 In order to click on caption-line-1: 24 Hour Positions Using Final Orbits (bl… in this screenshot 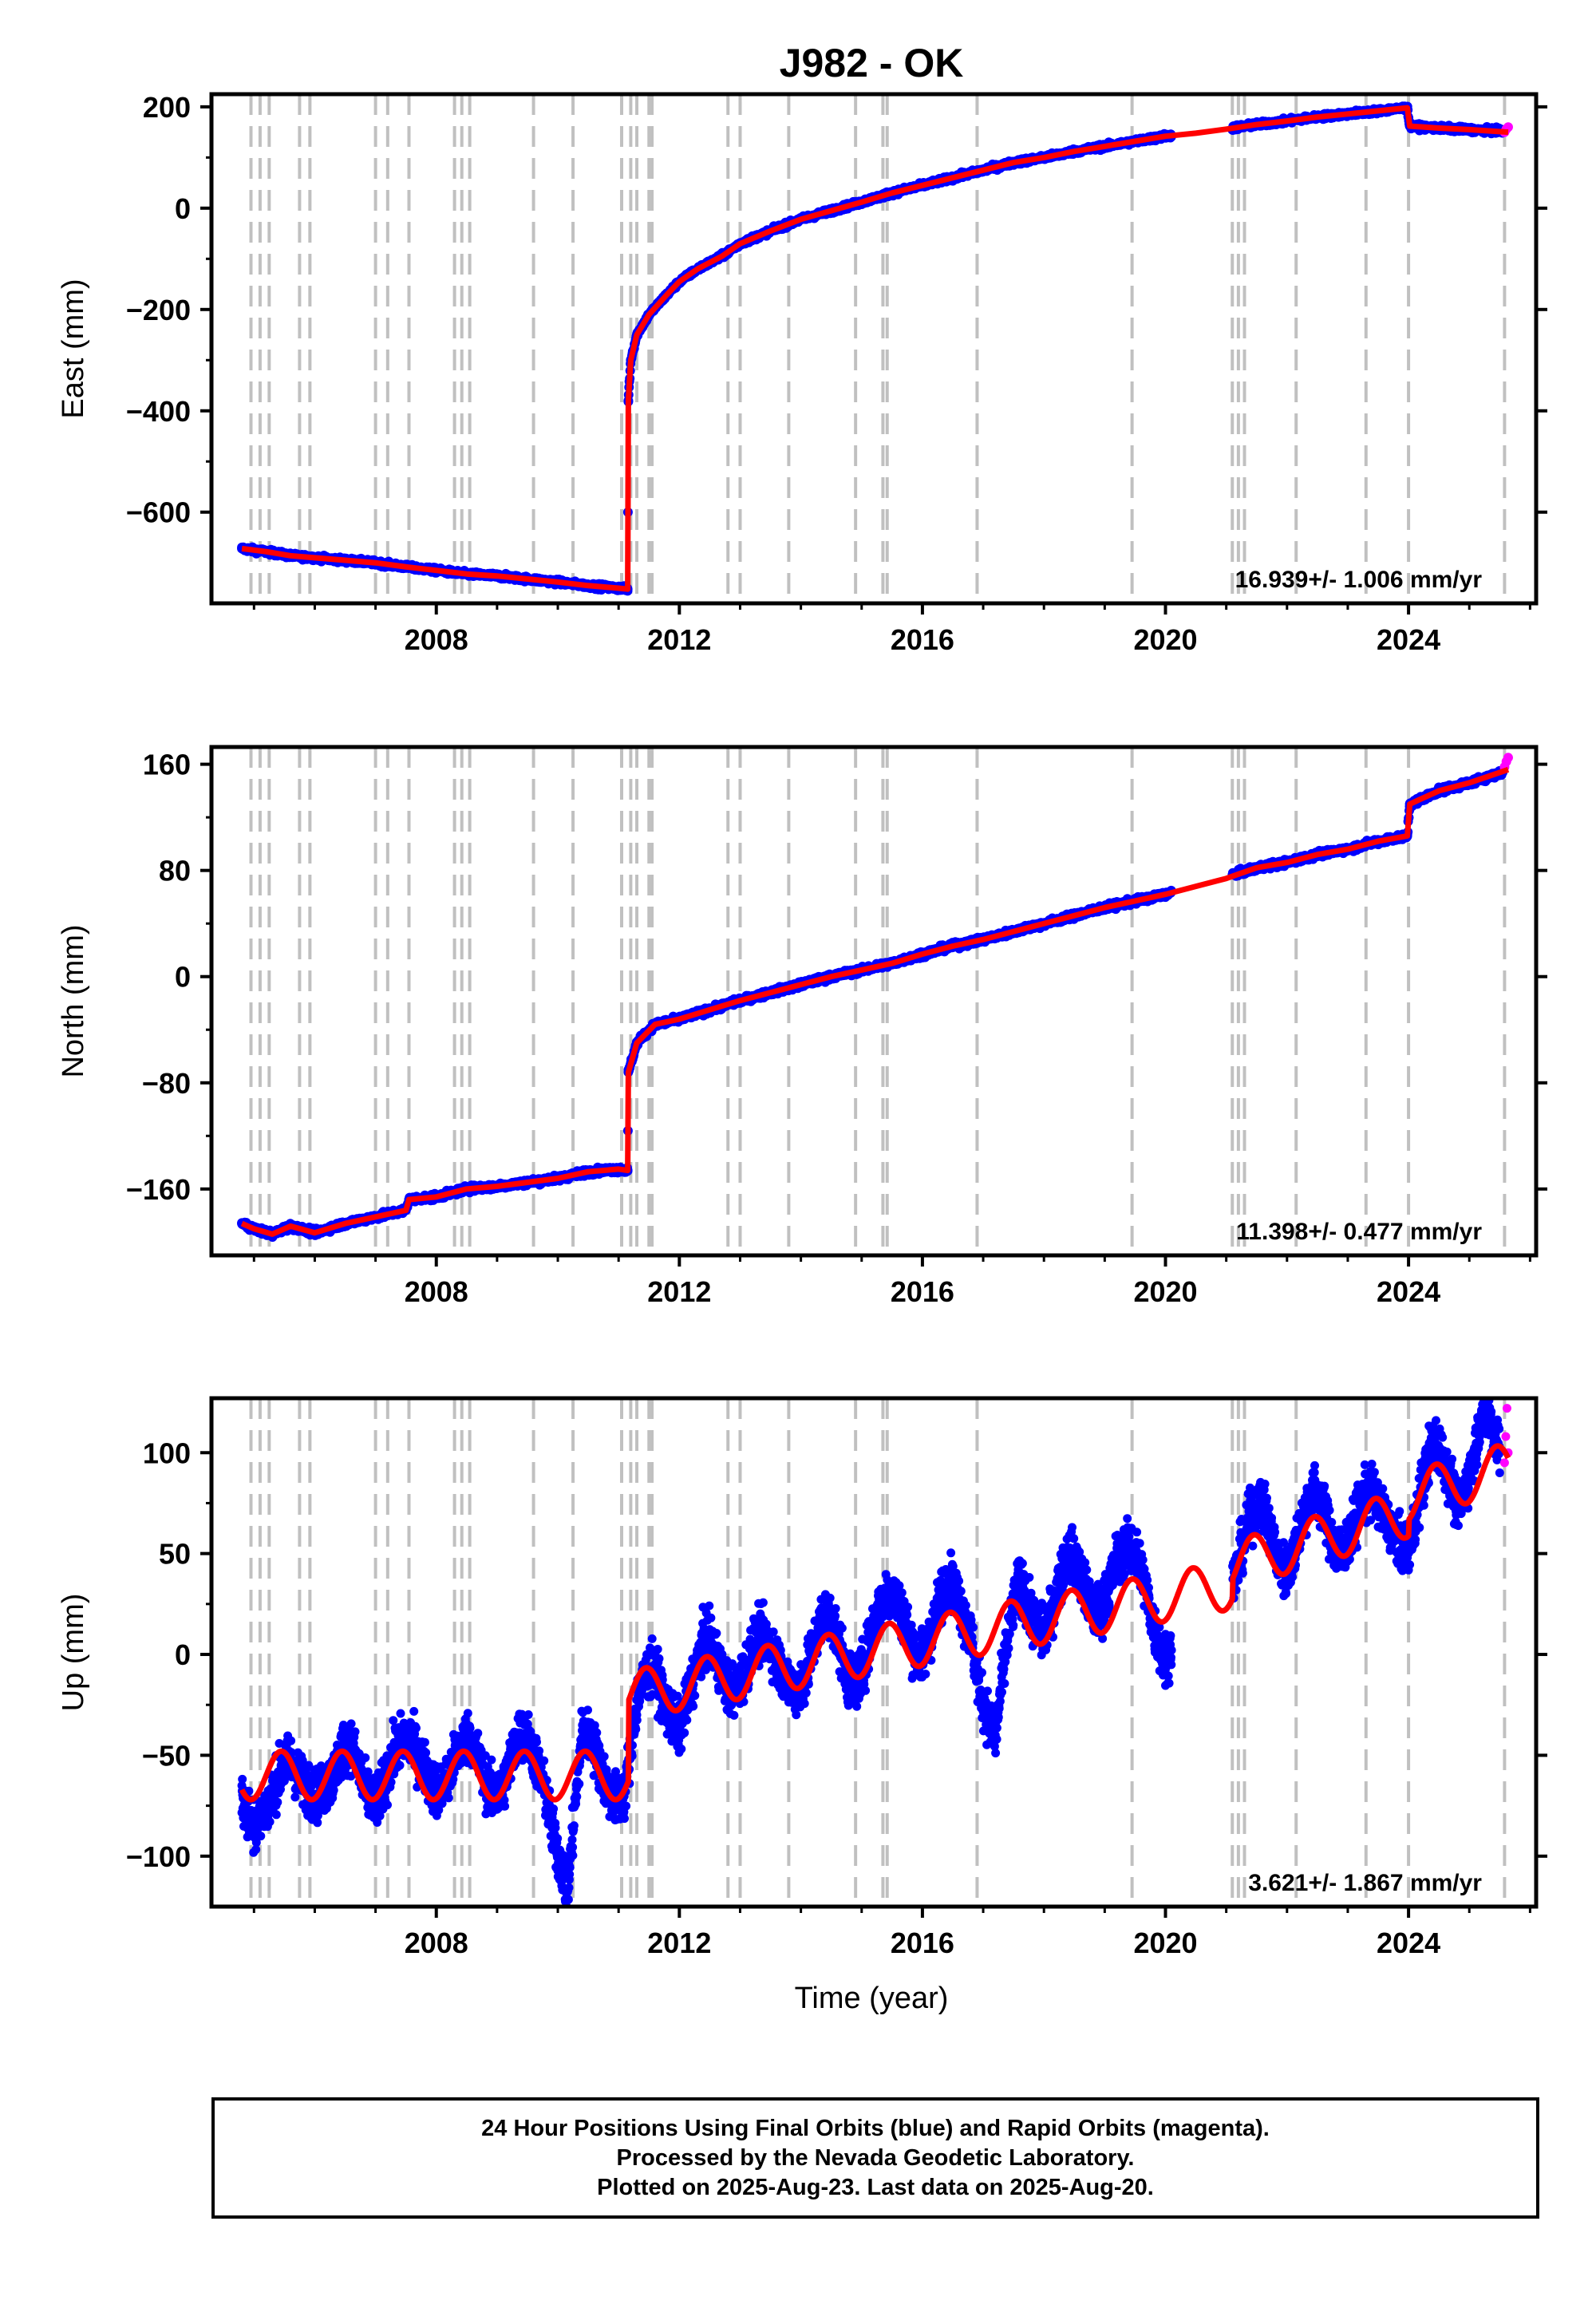, I will do `click(875, 2128)`.